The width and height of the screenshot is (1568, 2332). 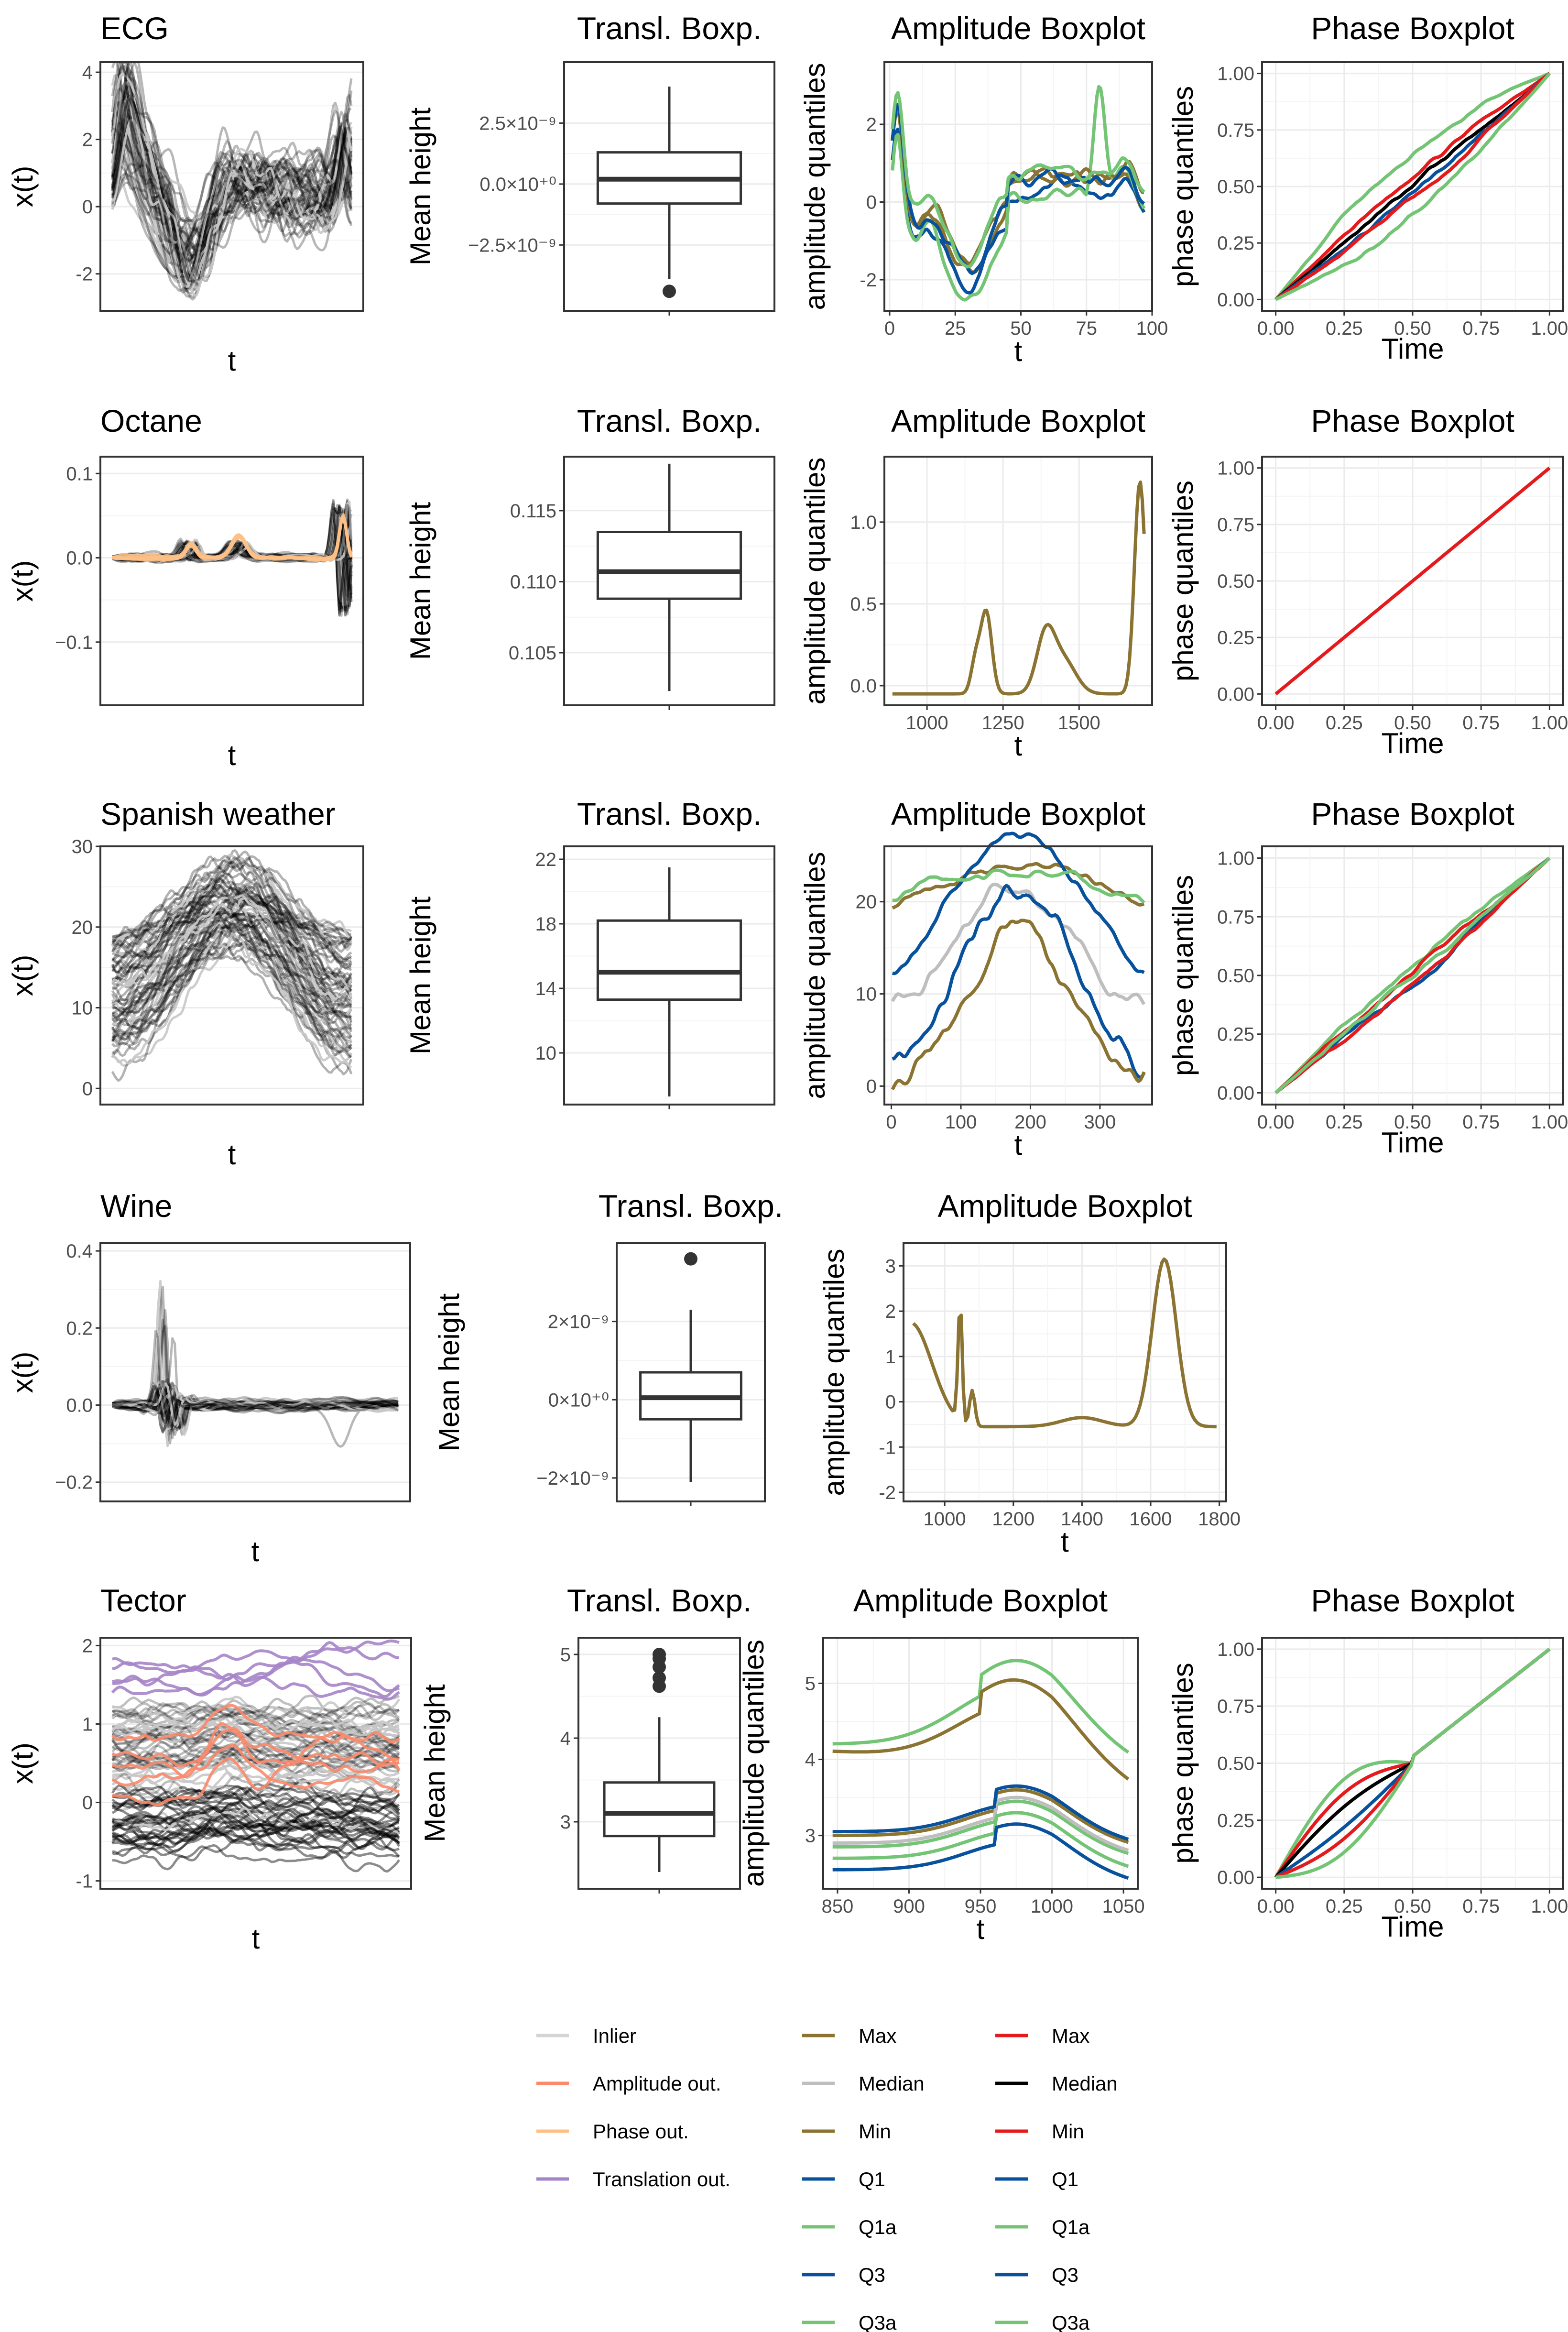 I want to click on y-tick-label: 0.1, so click(x=79, y=474).